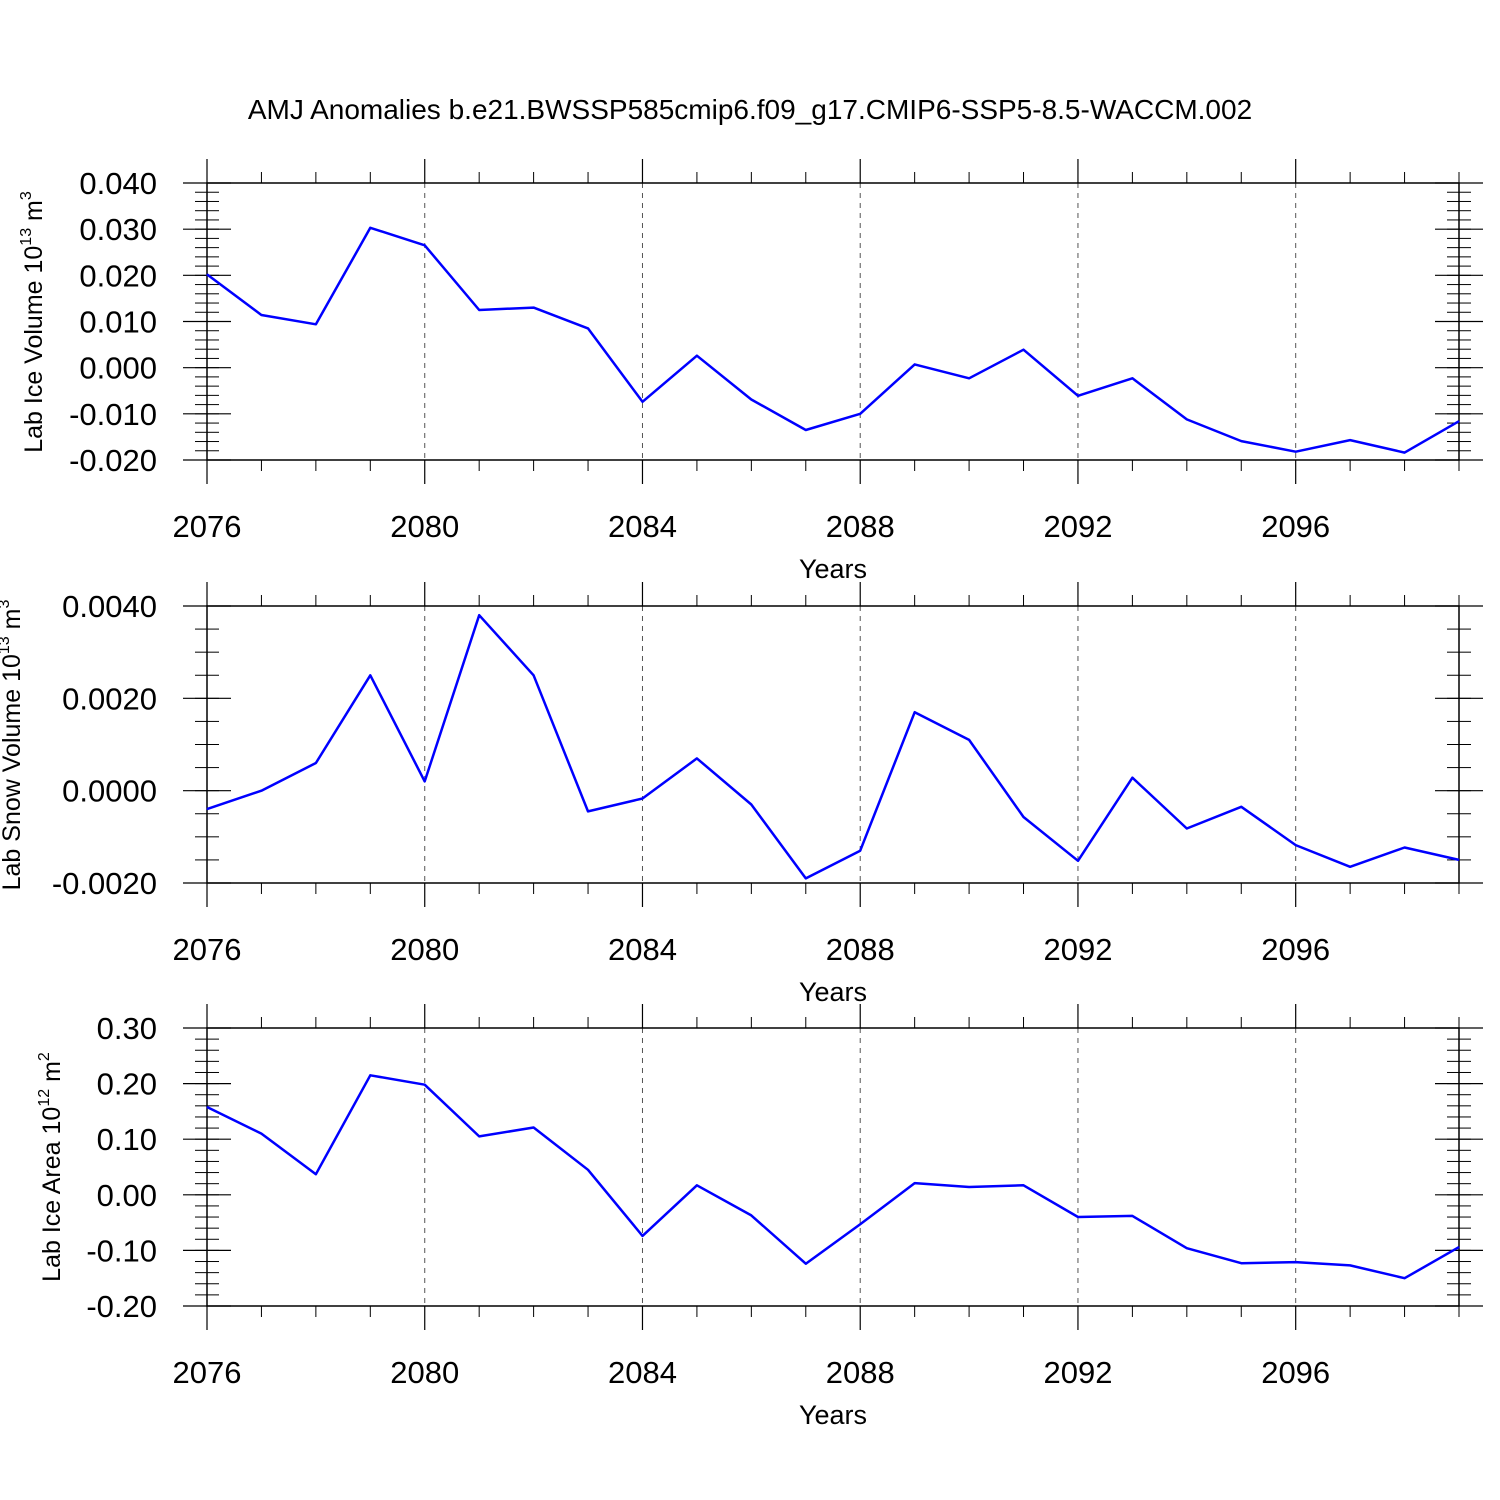  What do you see at coordinates (121, 1250) in the screenshot?
I see `y-tick-label: -0.10` at bounding box center [121, 1250].